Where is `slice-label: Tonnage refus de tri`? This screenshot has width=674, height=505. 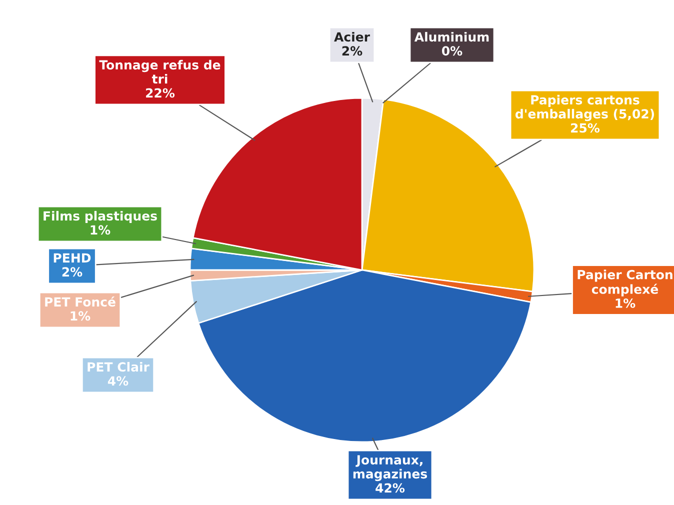 slice-label: Tonnage refus de tri is located at coordinates (159, 72).